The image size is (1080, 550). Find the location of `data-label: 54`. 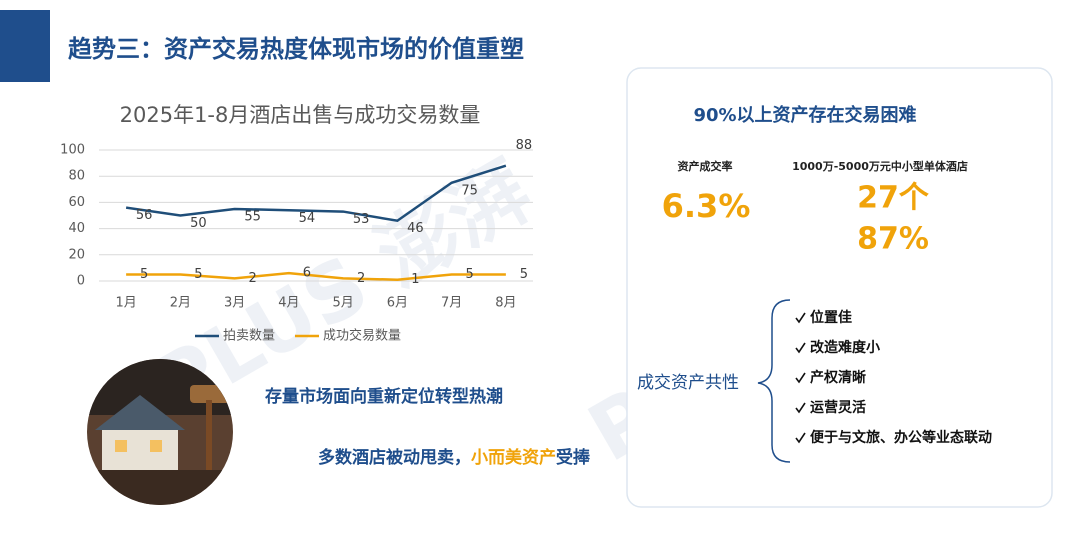

data-label: 54 is located at coordinates (307, 218).